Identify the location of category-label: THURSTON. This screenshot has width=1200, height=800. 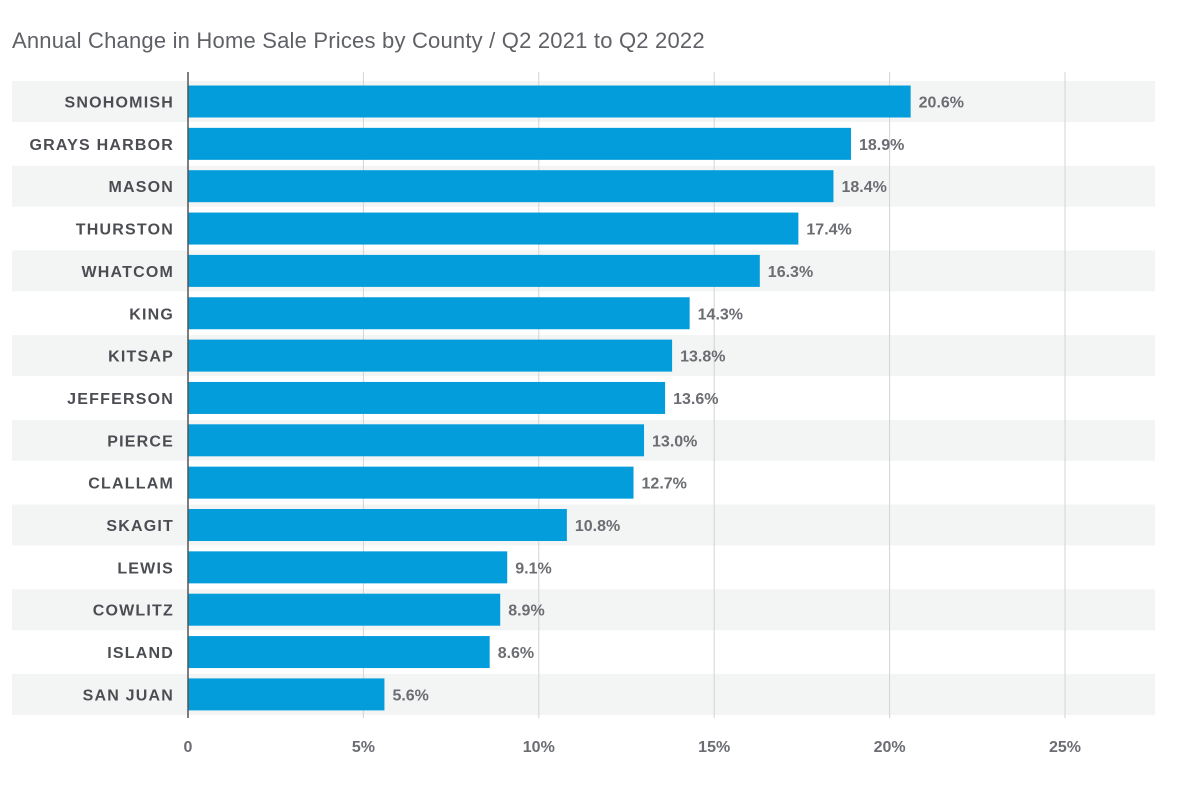
(125, 230).